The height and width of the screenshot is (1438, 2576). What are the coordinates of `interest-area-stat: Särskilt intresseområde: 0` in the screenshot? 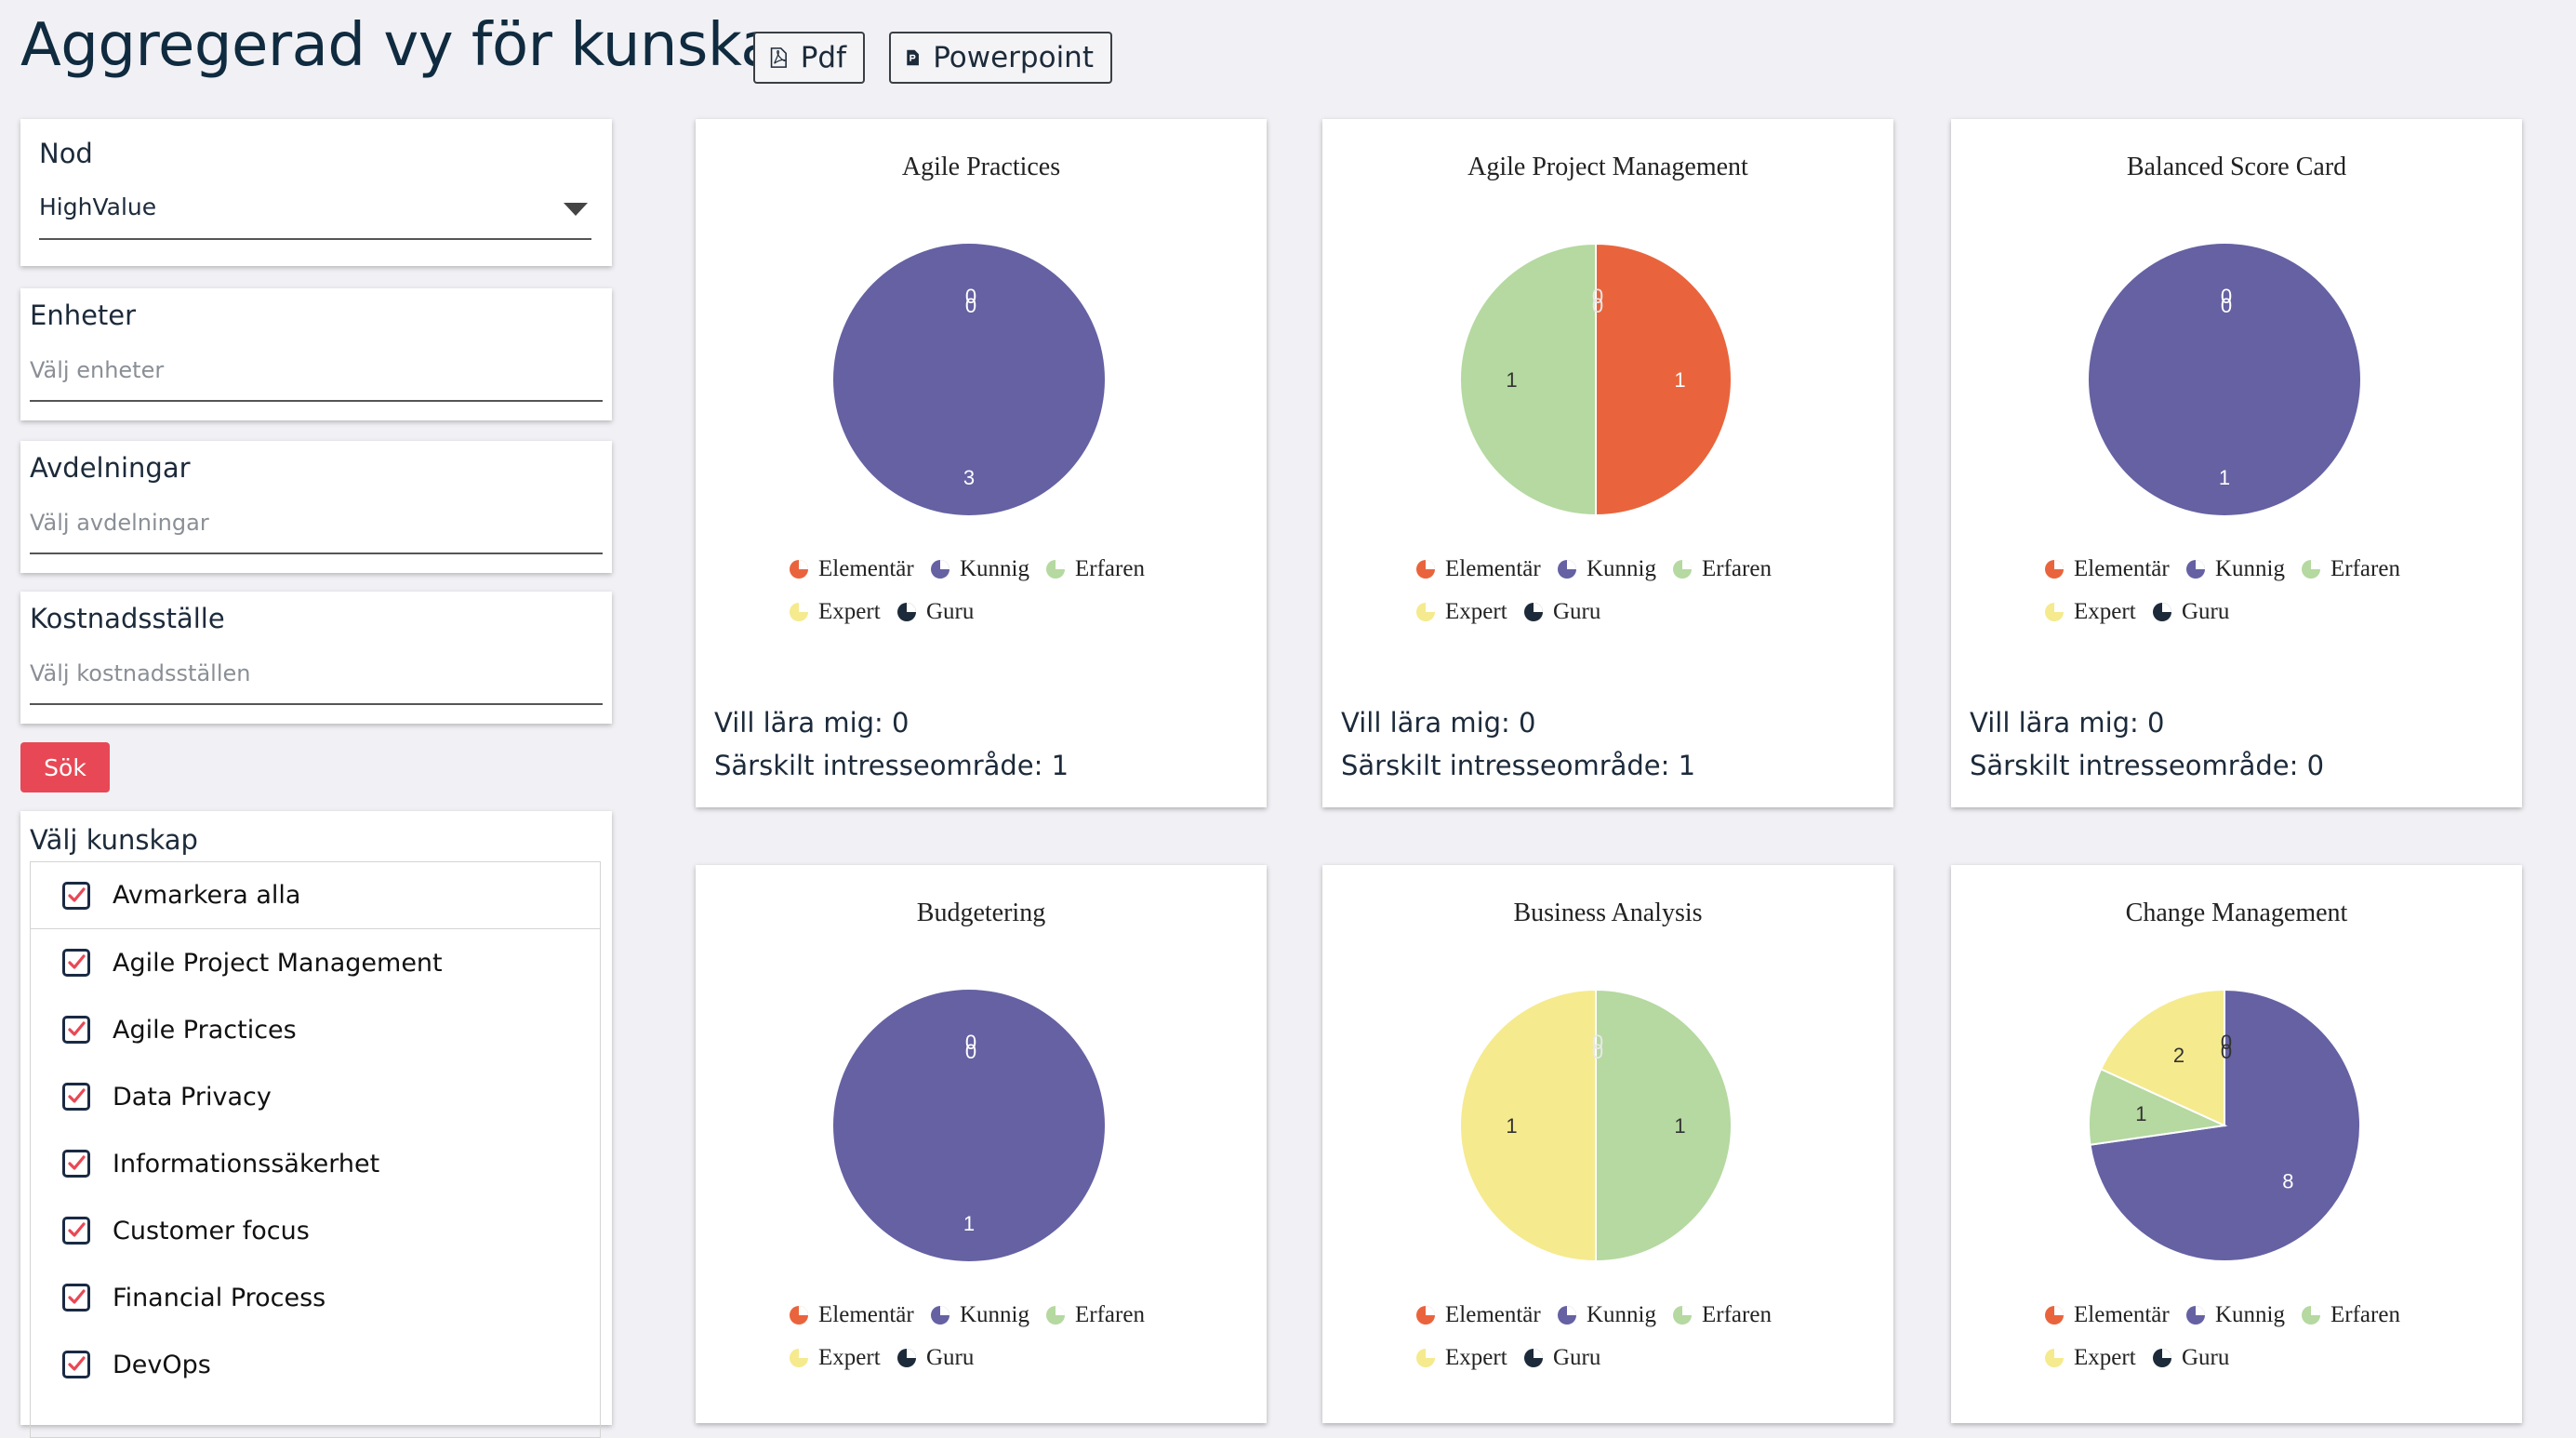 It's located at (2147, 765).